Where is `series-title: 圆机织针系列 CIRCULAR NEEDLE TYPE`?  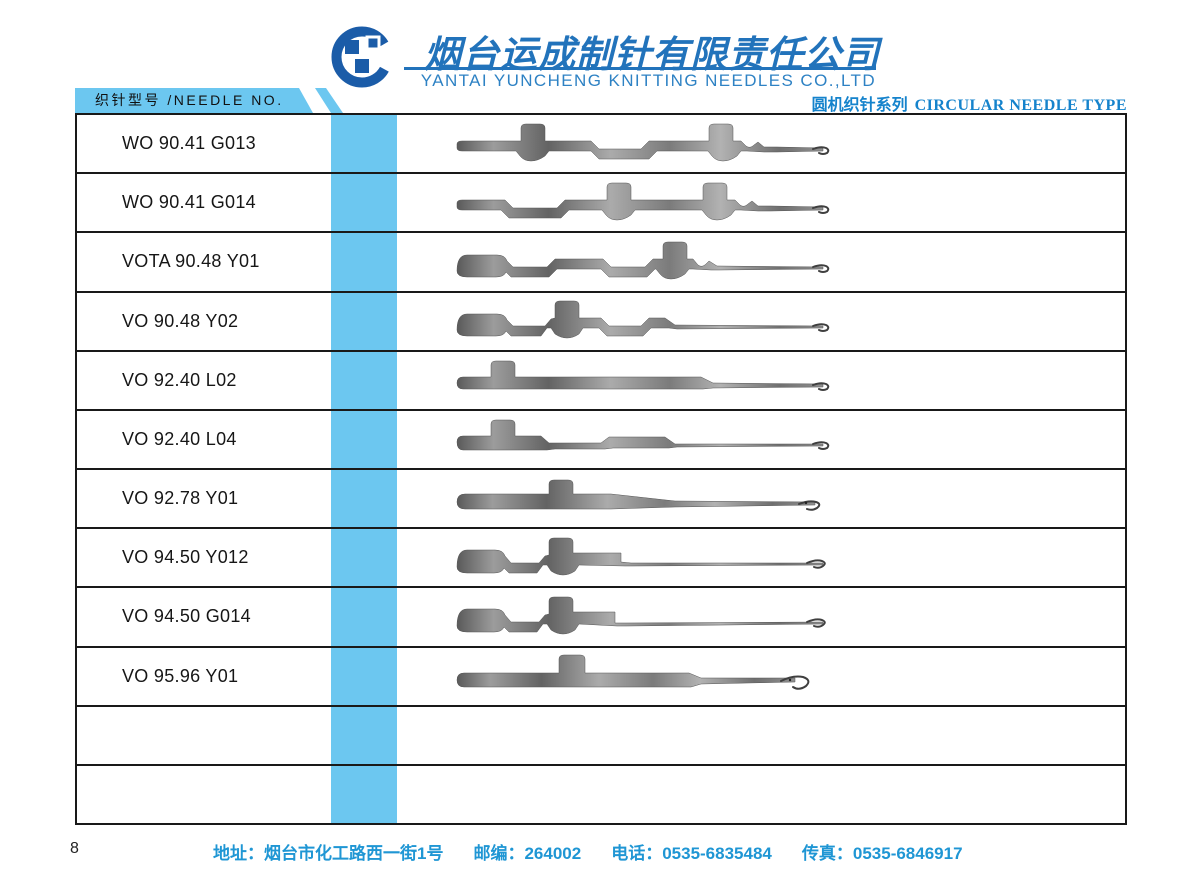
series-title: 圆机织针系列 CIRCULAR NEEDLE TYPE is located at coordinates (969, 103).